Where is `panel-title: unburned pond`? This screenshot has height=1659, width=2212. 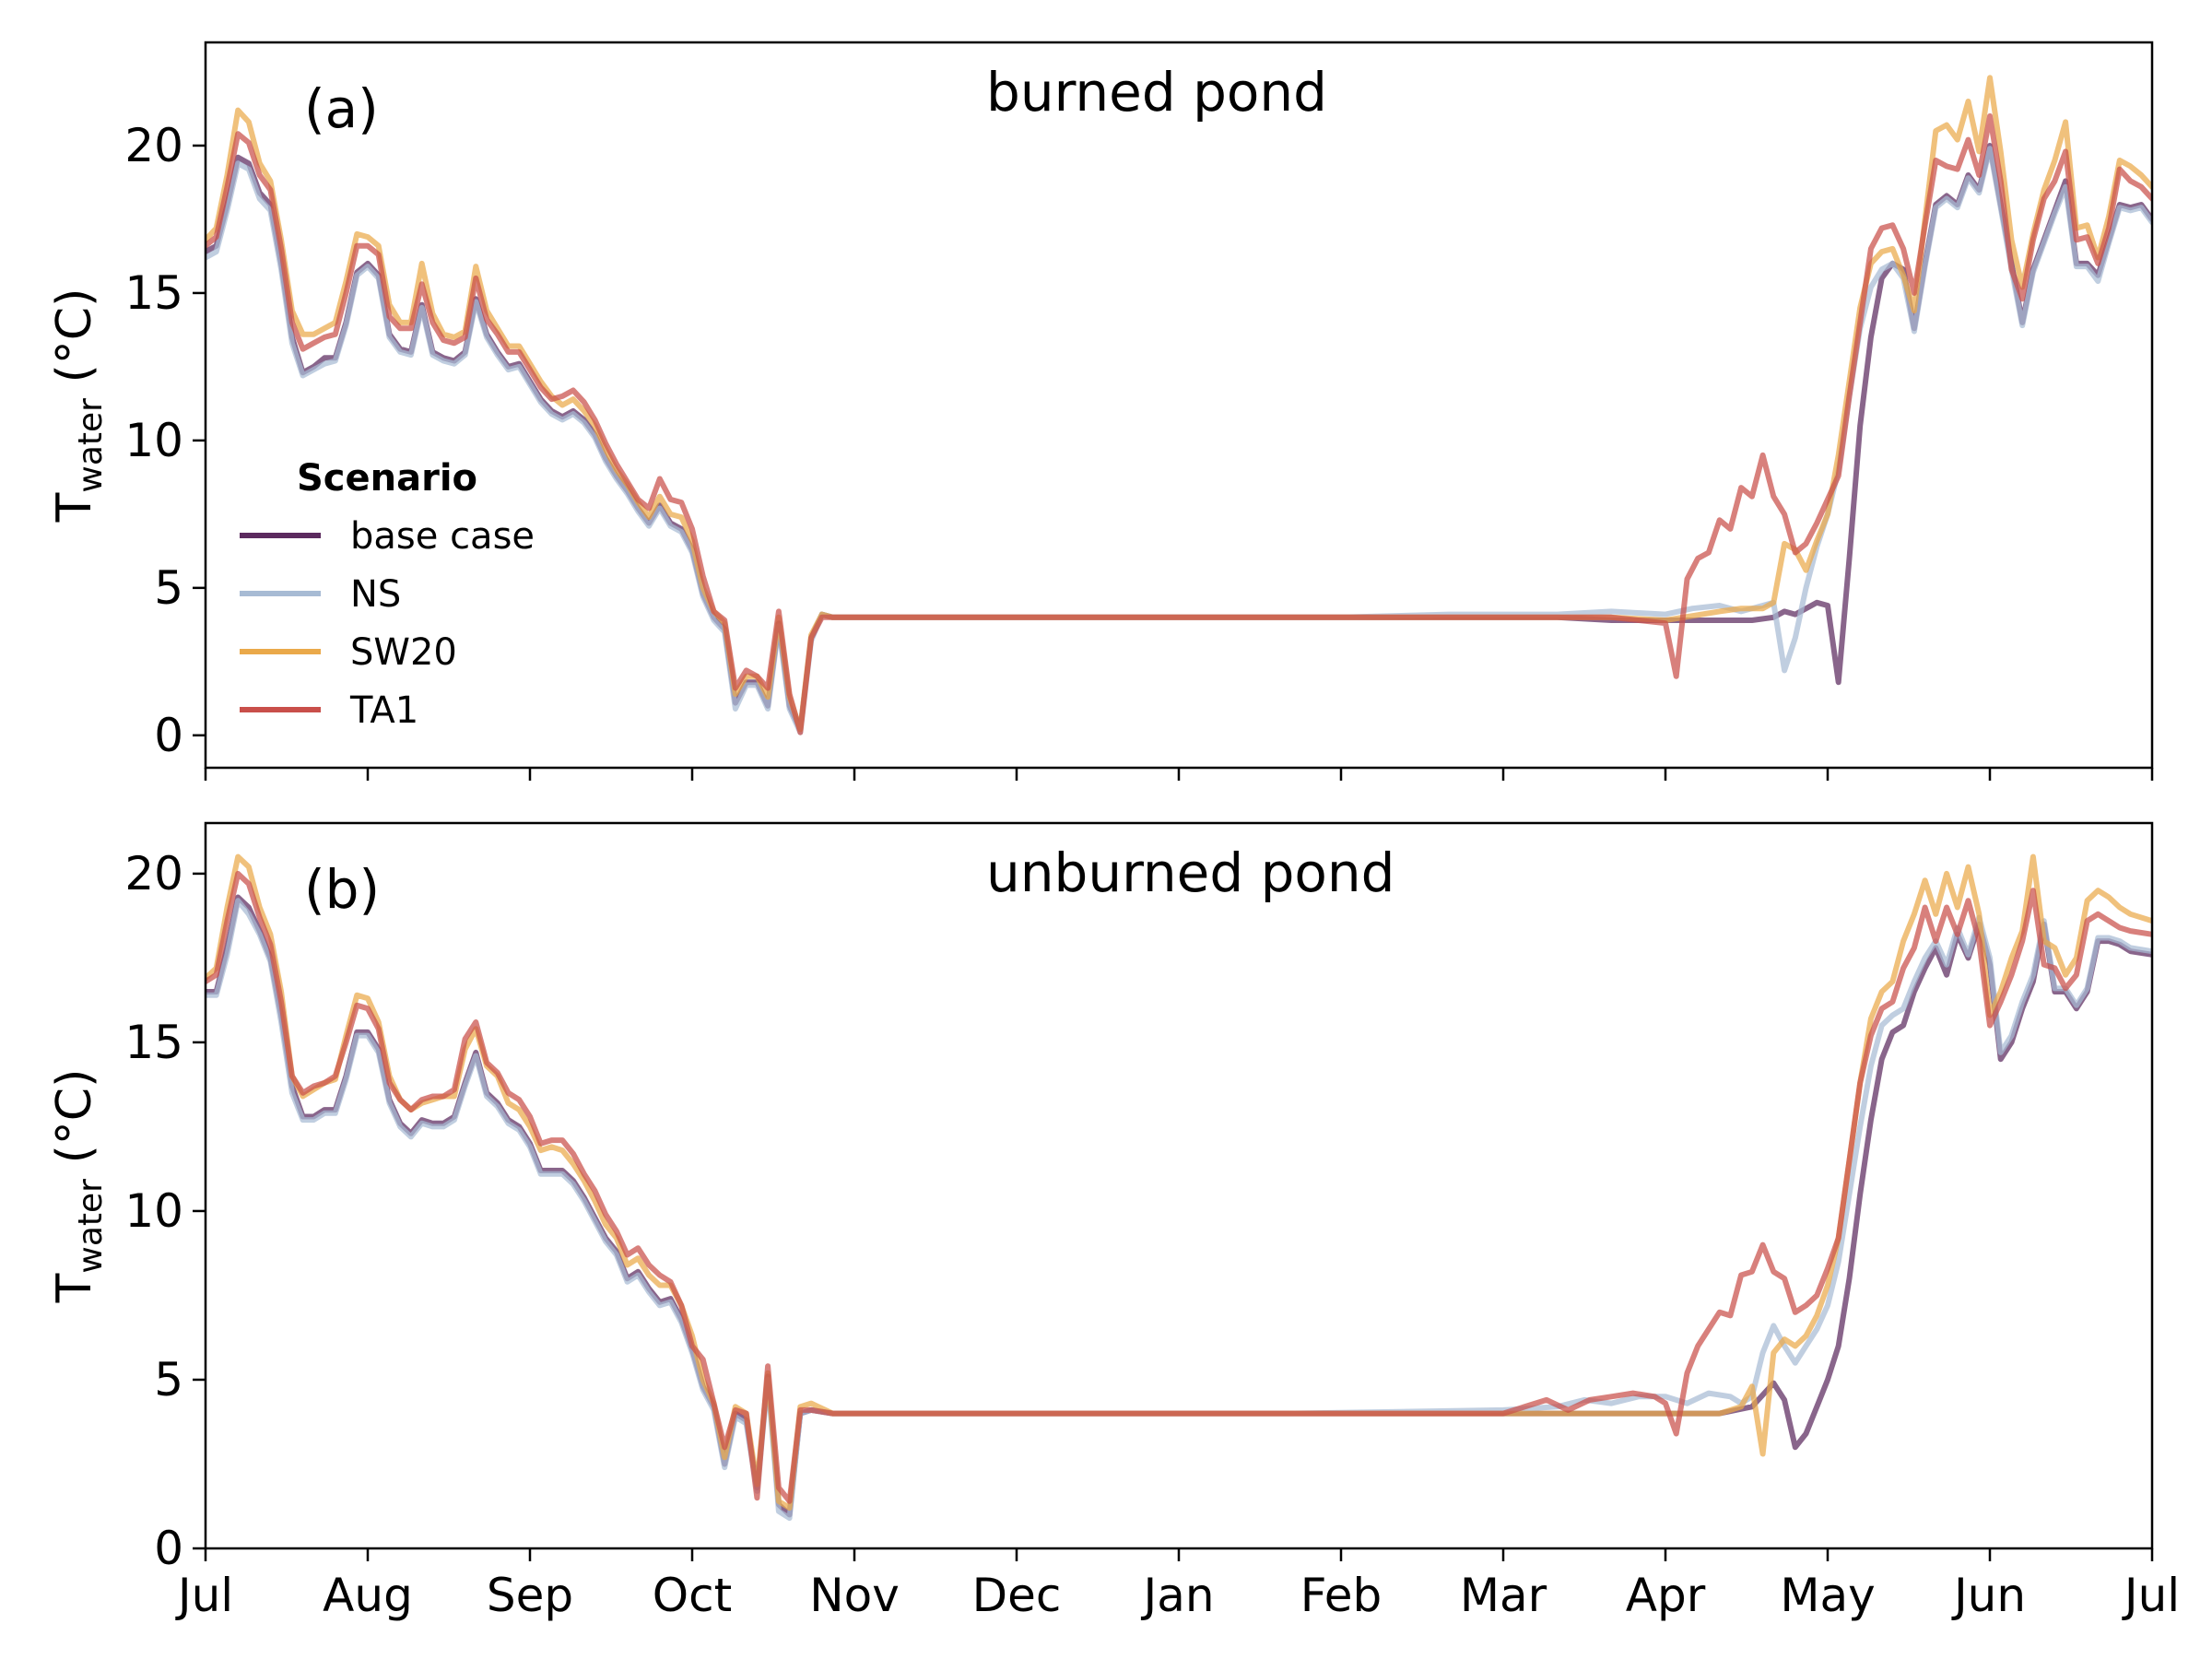
panel-title: unburned pond is located at coordinates (1190, 872).